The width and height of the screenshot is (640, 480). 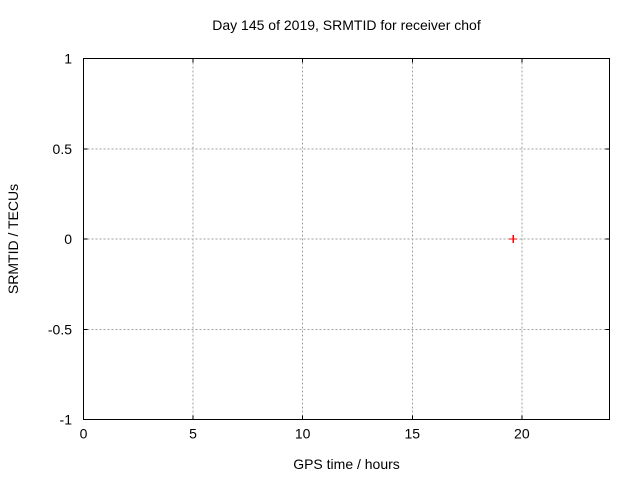 I want to click on x-axis-label: GPS time / hours, so click(x=346, y=464).